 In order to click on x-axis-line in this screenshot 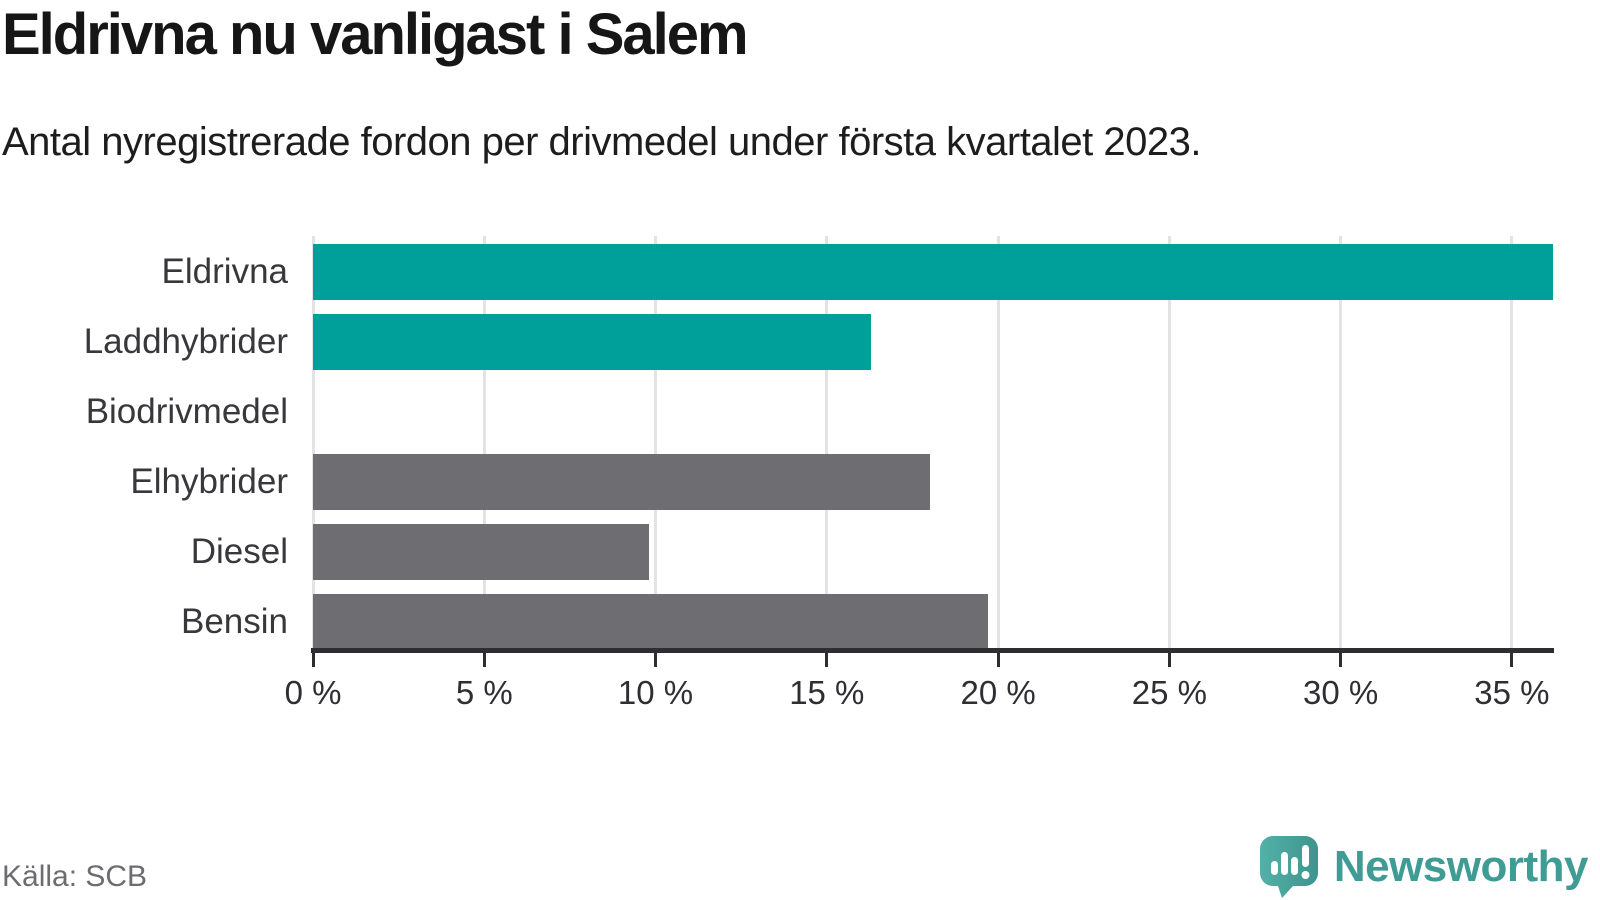, I will do `click(932, 650)`.